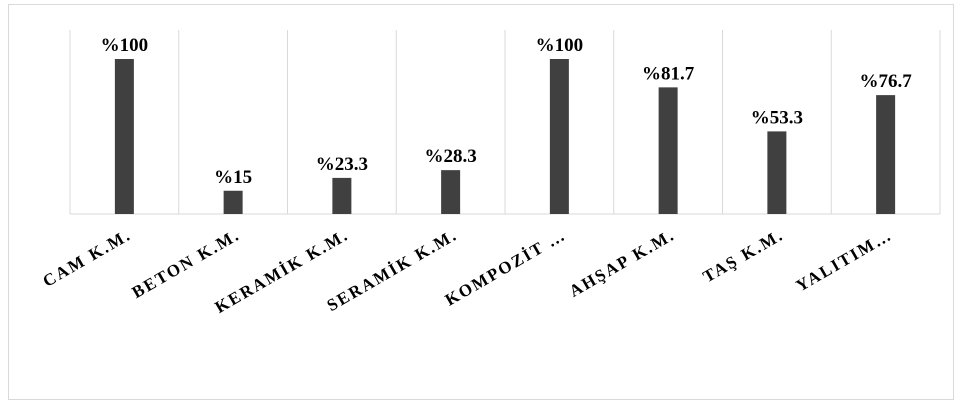 The width and height of the screenshot is (961, 406). What do you see at coordinates (451, 156) in the screenshot?
I see `data-label-3: %28.3` at bounding box center [451, 156].